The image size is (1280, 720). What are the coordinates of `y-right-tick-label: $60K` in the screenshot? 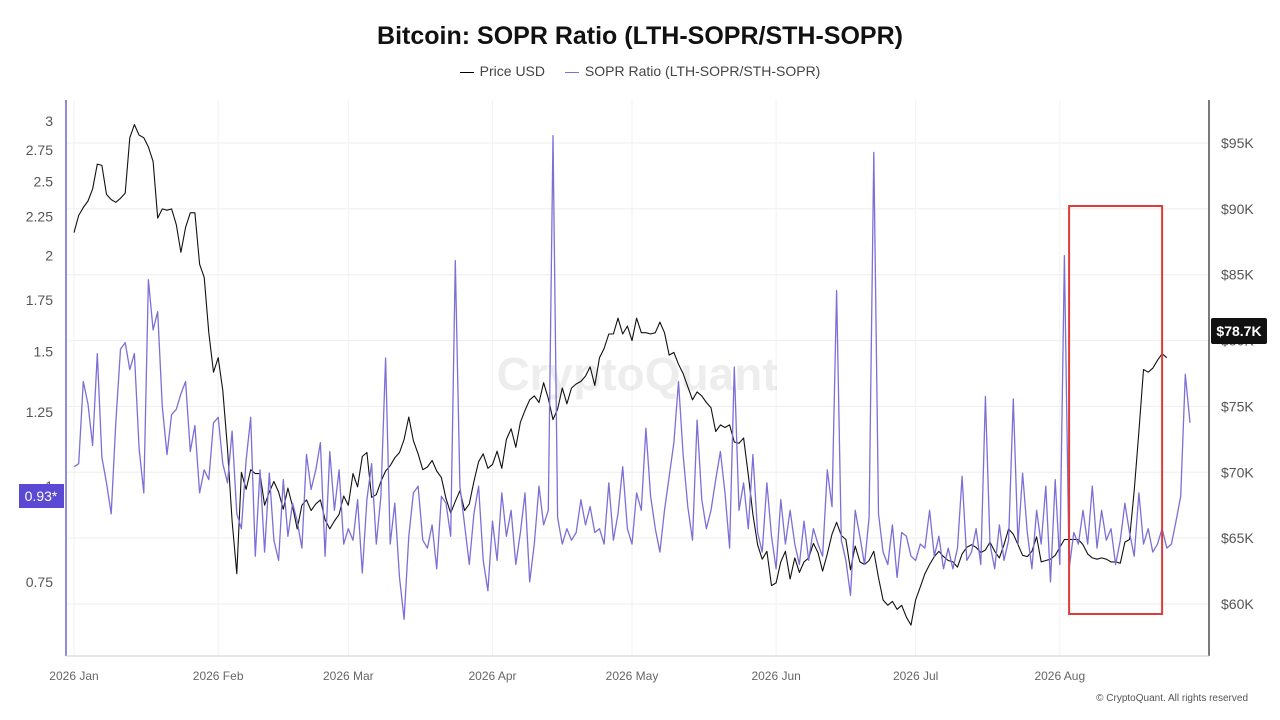 It's located at (1237, 604).